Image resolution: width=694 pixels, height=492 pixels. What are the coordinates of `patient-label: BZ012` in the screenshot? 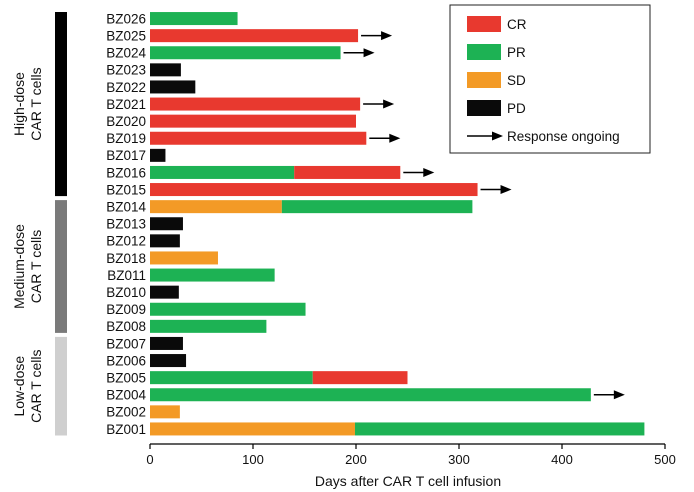 It's located at (126, 241).